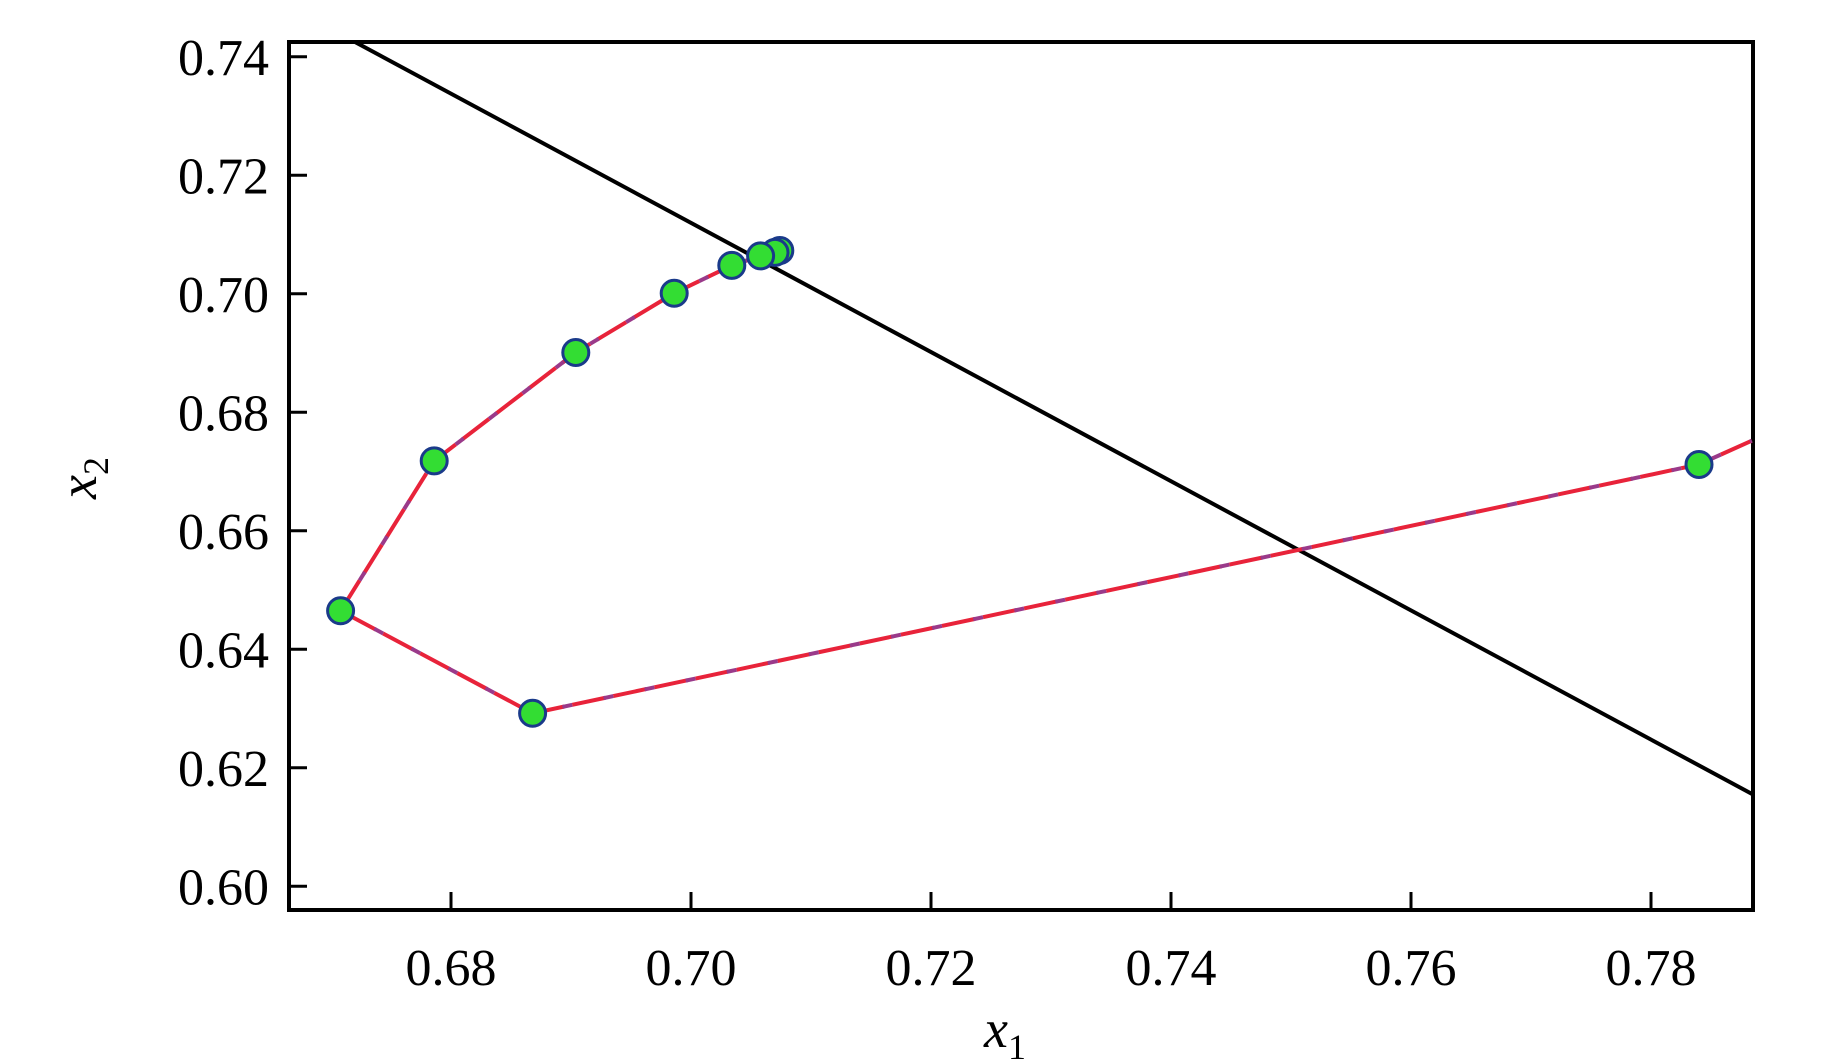 The height and width of the screenshot is (1063, 1843). What do you see at coordinates (223, 650) in the screenshot?
I see `y-tick-label: 0.64` at bounding box center [223, 650].